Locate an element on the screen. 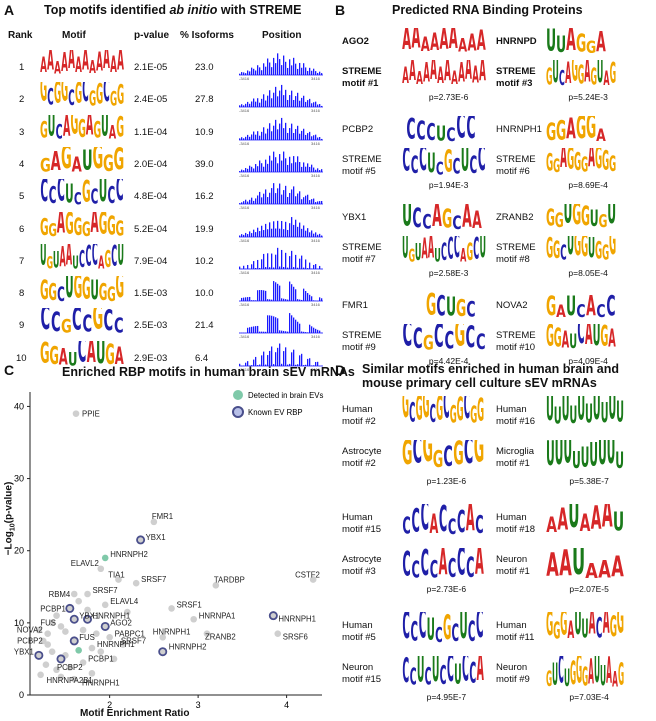 This screenshot has height=721, width=656. data-point-hnrnpa1 is located at coordinates (193, 619).